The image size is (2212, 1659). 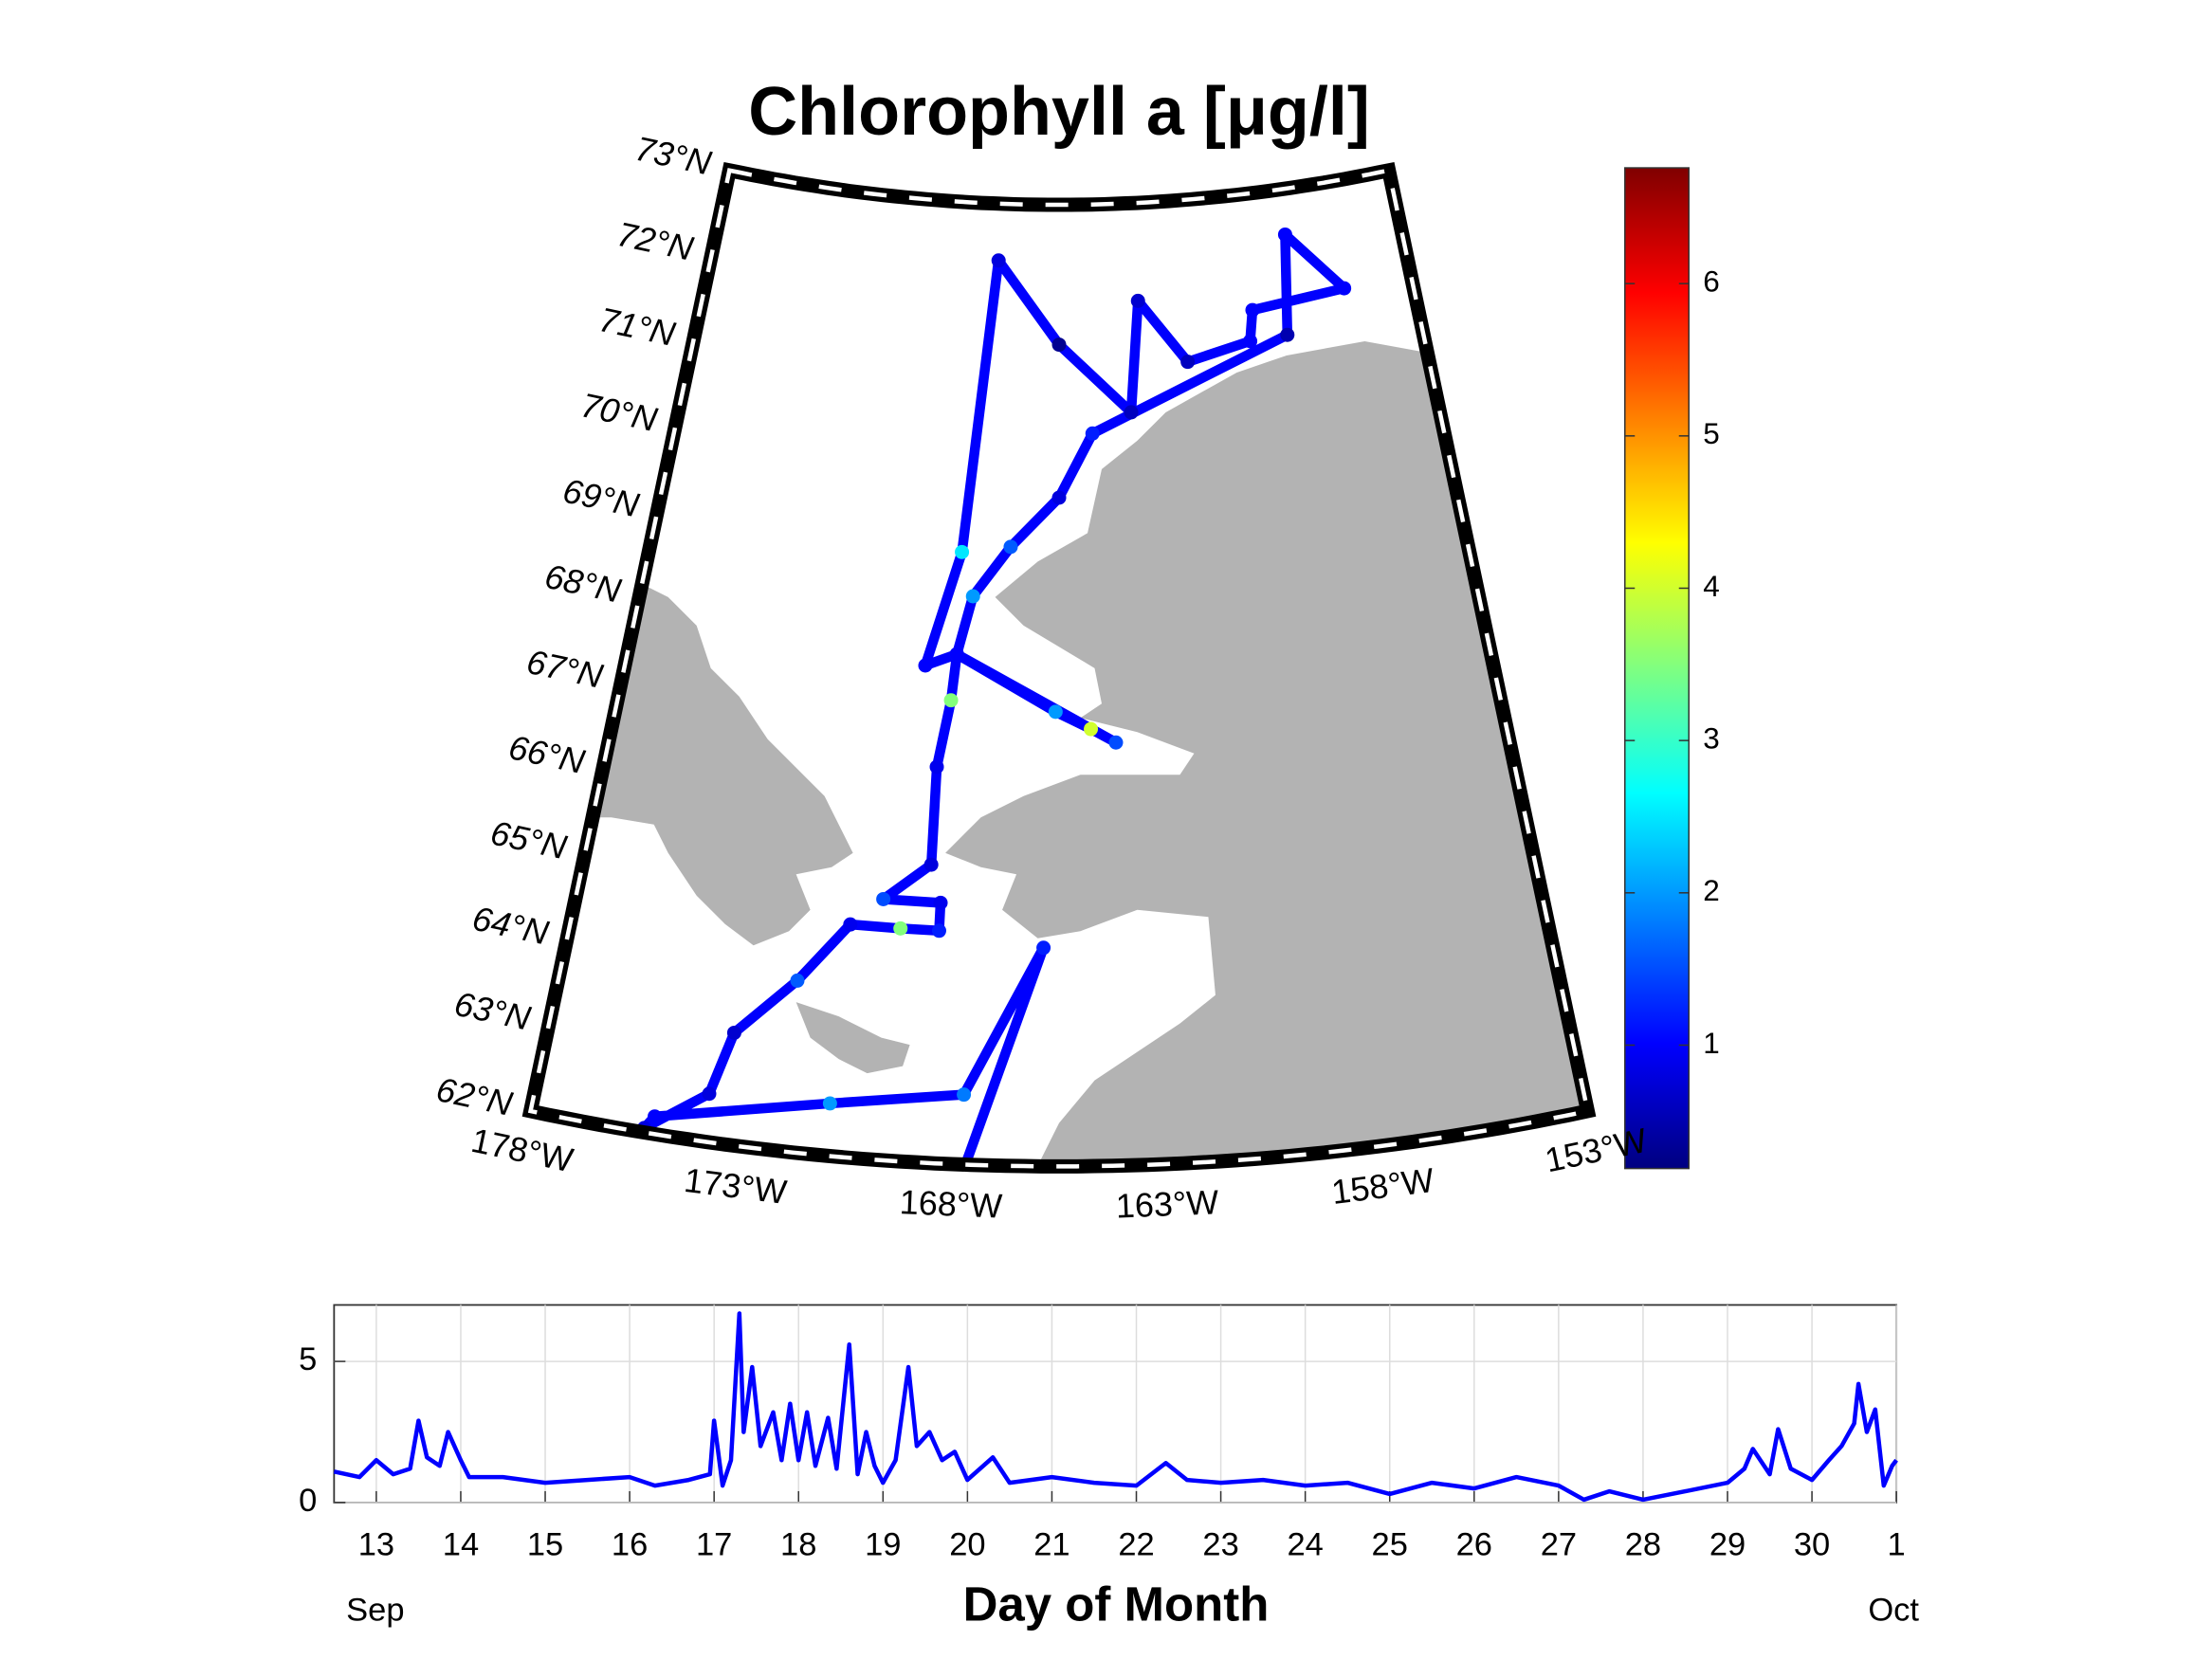 What do you see at coordinates (308, 1501) in the screenshot?
I see `y-tick-label: 0` at bounding box center [308, 1501].